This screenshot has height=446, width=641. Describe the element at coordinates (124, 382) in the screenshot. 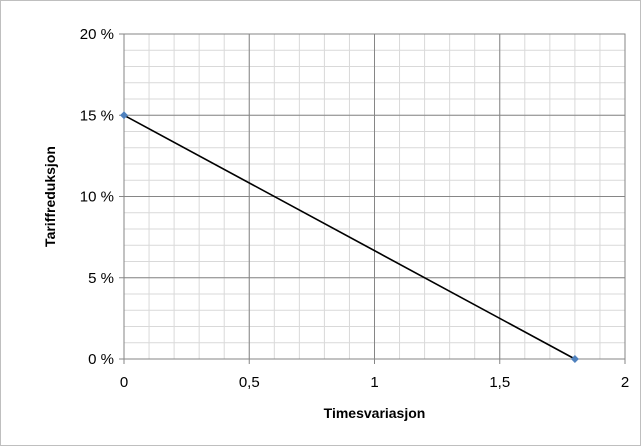

I see `x-tick-label: 0` at that location.